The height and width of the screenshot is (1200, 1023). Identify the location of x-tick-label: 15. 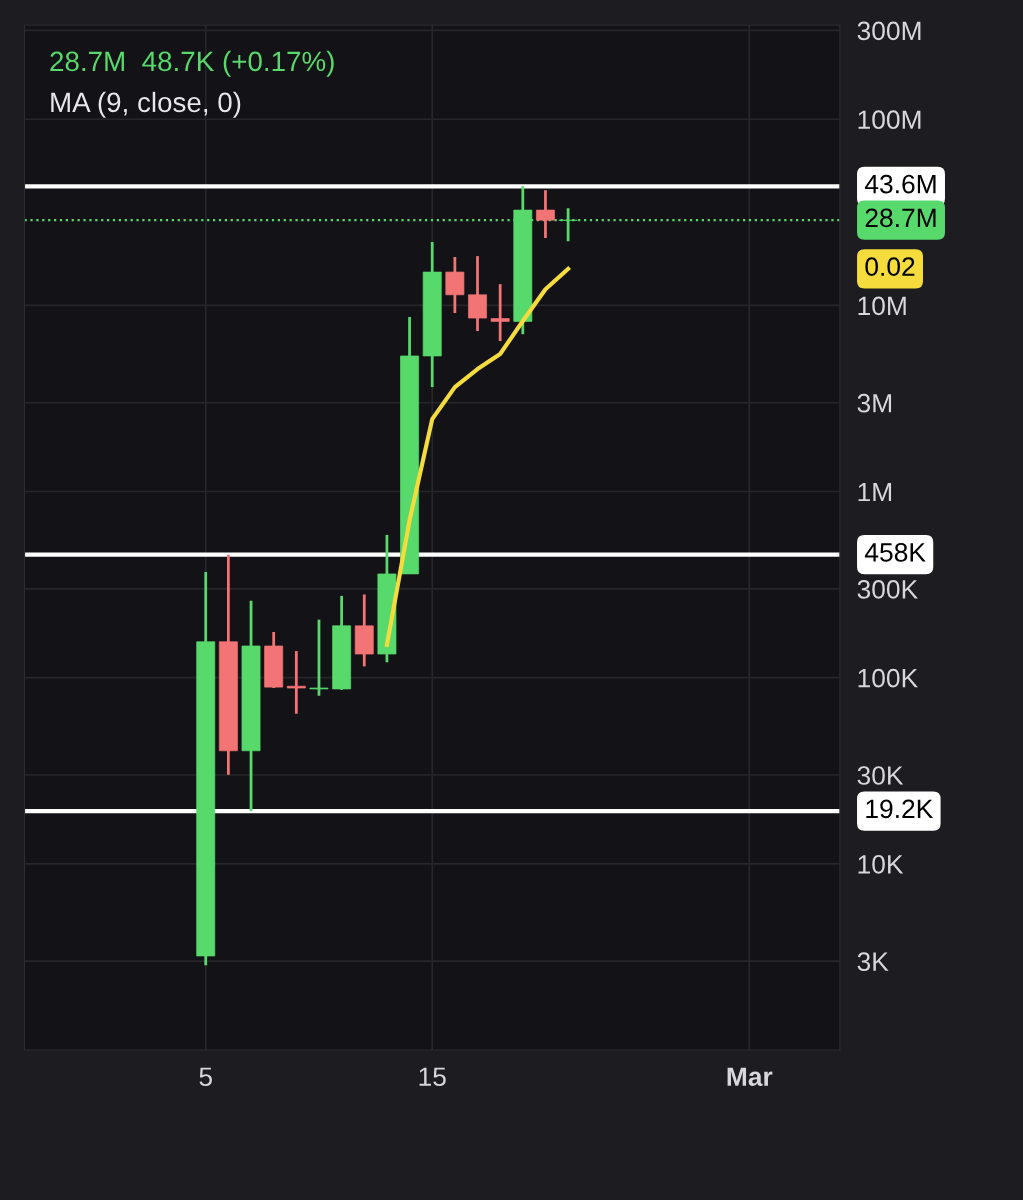
(432, 1077).